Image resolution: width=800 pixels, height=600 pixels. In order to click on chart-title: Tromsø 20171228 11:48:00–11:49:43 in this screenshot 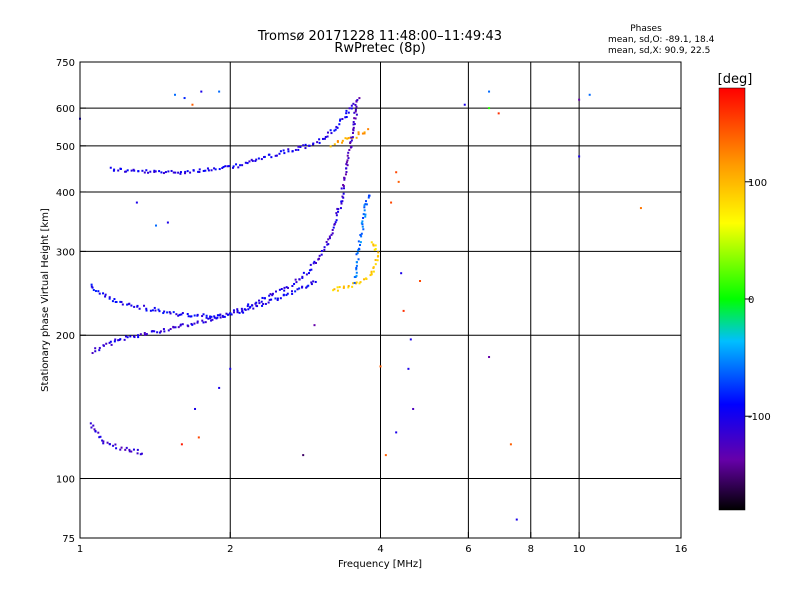, I will do `click(379, 36)`.